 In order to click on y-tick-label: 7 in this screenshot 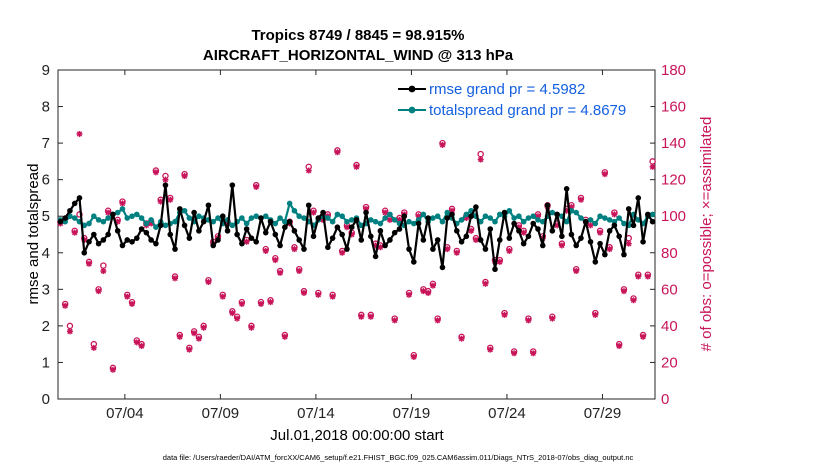, I will do `click(46, 143)`.